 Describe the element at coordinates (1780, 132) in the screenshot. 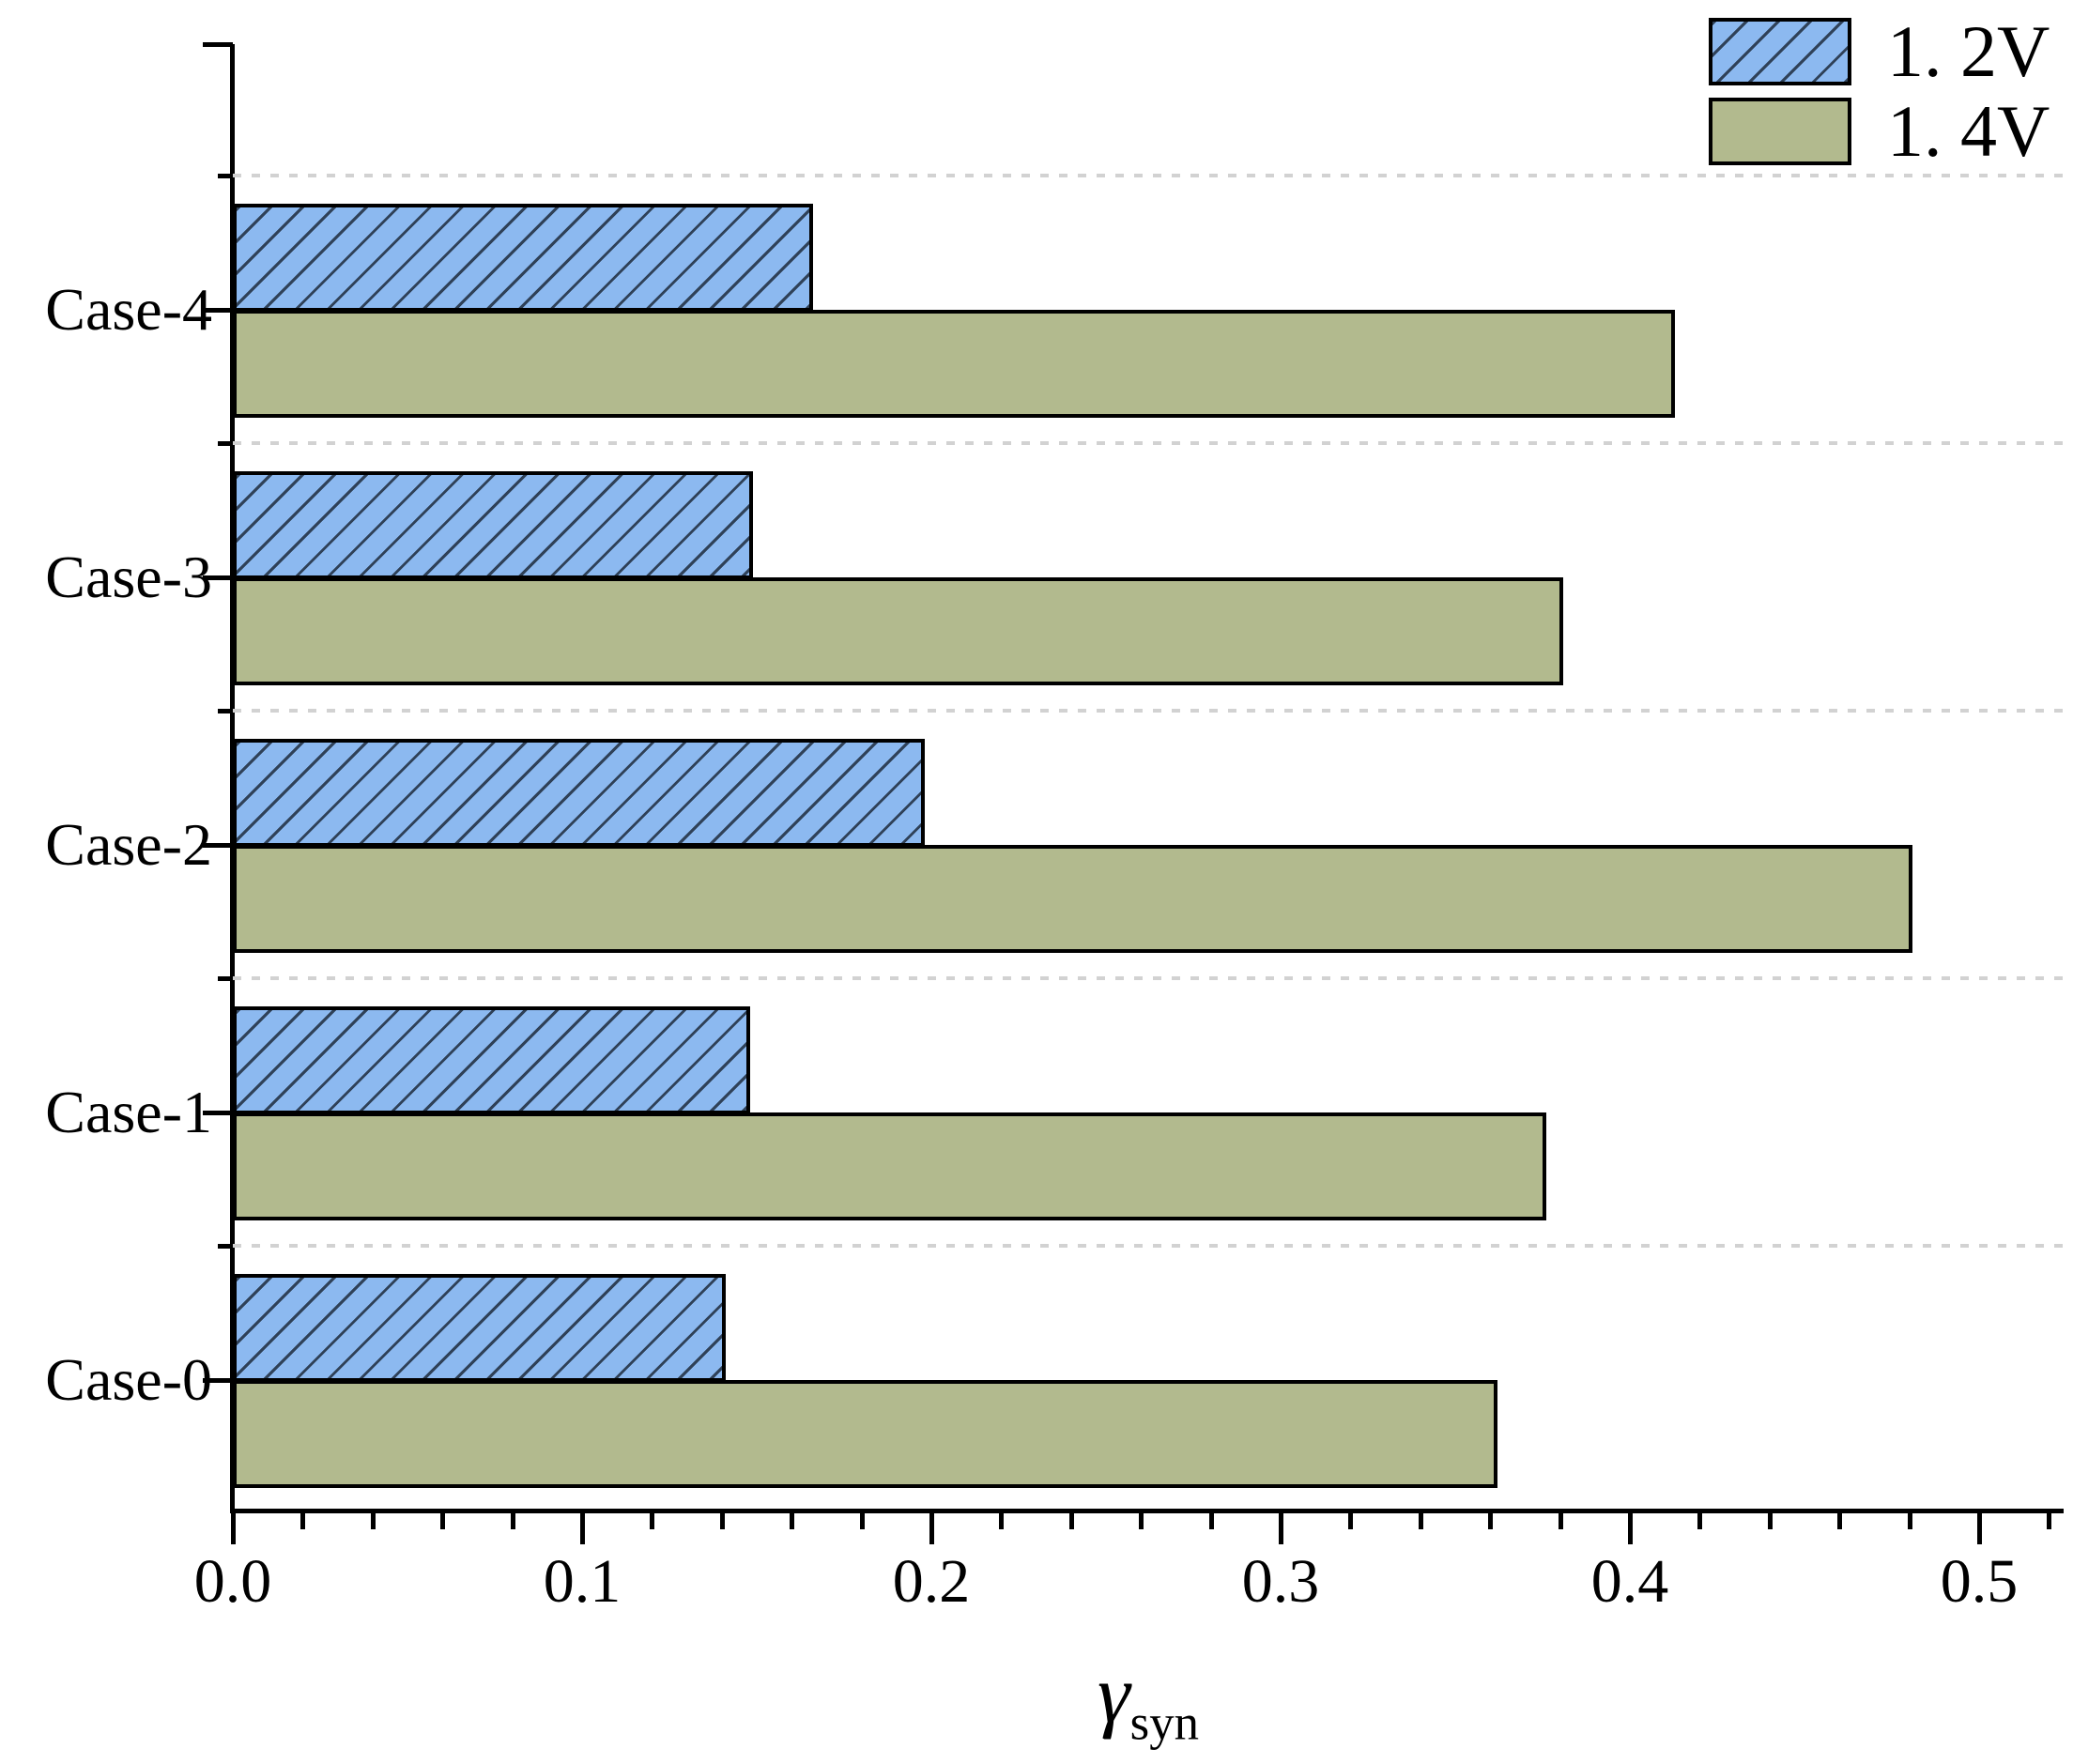

I see `legend-swatch-1-4v` at that location.